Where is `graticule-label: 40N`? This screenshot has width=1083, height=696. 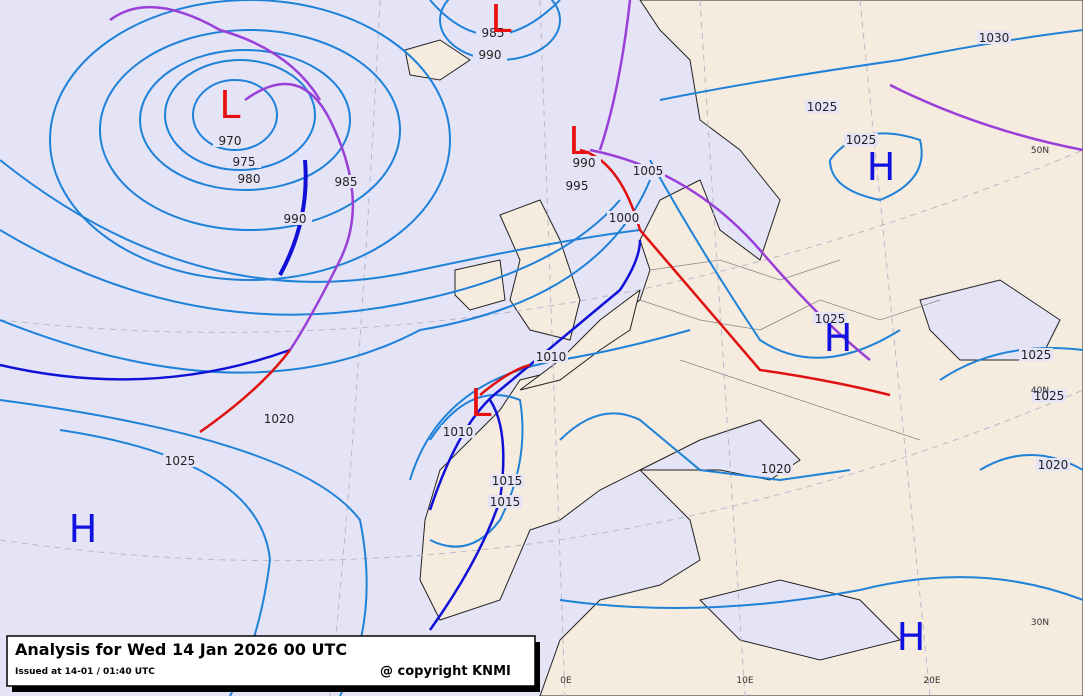 graticule-label: 40N is located at coordinates (1040, 391).